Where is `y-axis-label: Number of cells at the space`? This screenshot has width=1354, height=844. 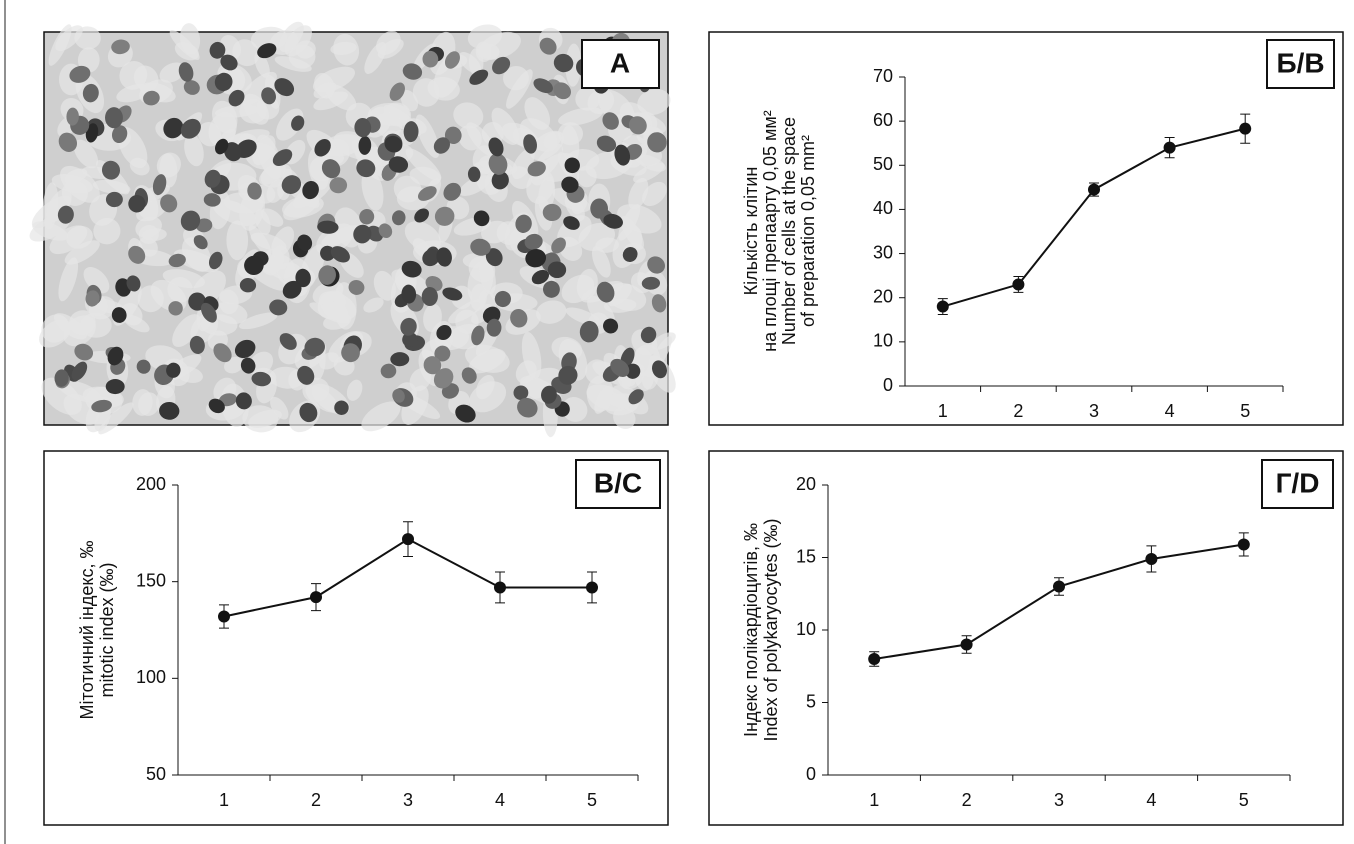 y-axis-label: Number of cells at the space is located at coordinates (789, 231).